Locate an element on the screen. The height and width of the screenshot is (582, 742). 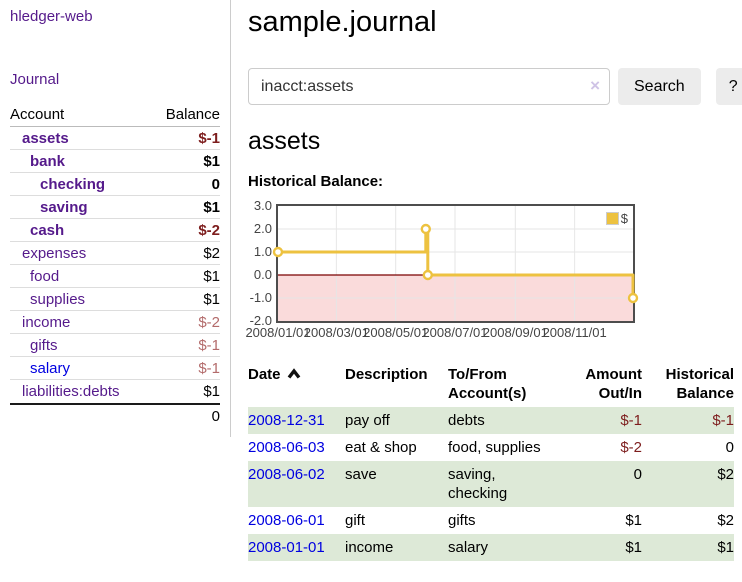
account-row: income $-2 is located at coordinates (115, 322).